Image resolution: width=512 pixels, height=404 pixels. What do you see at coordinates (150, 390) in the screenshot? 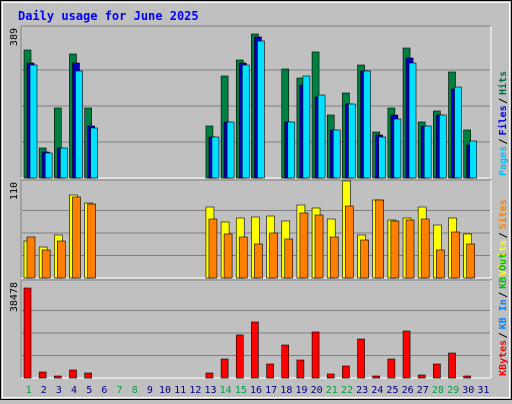
I see `day-label: 9` at bounding box center [150, 390].